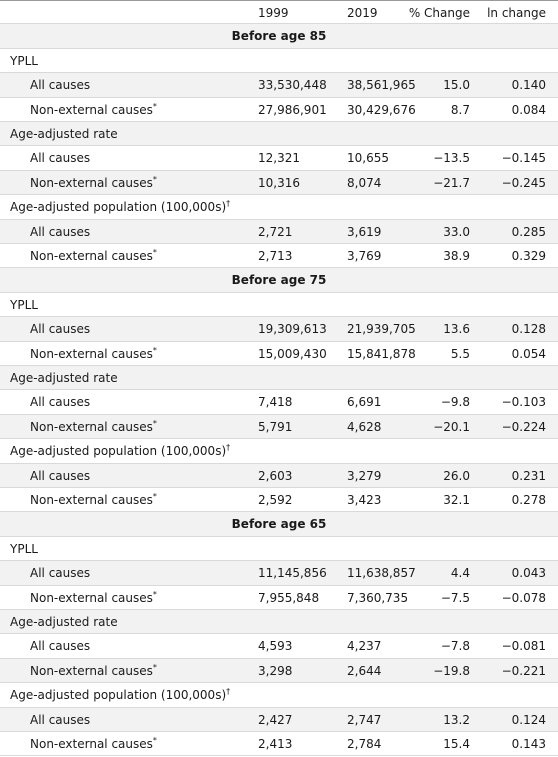  I want to click on column-header-text: ln change, so click(516, 13).